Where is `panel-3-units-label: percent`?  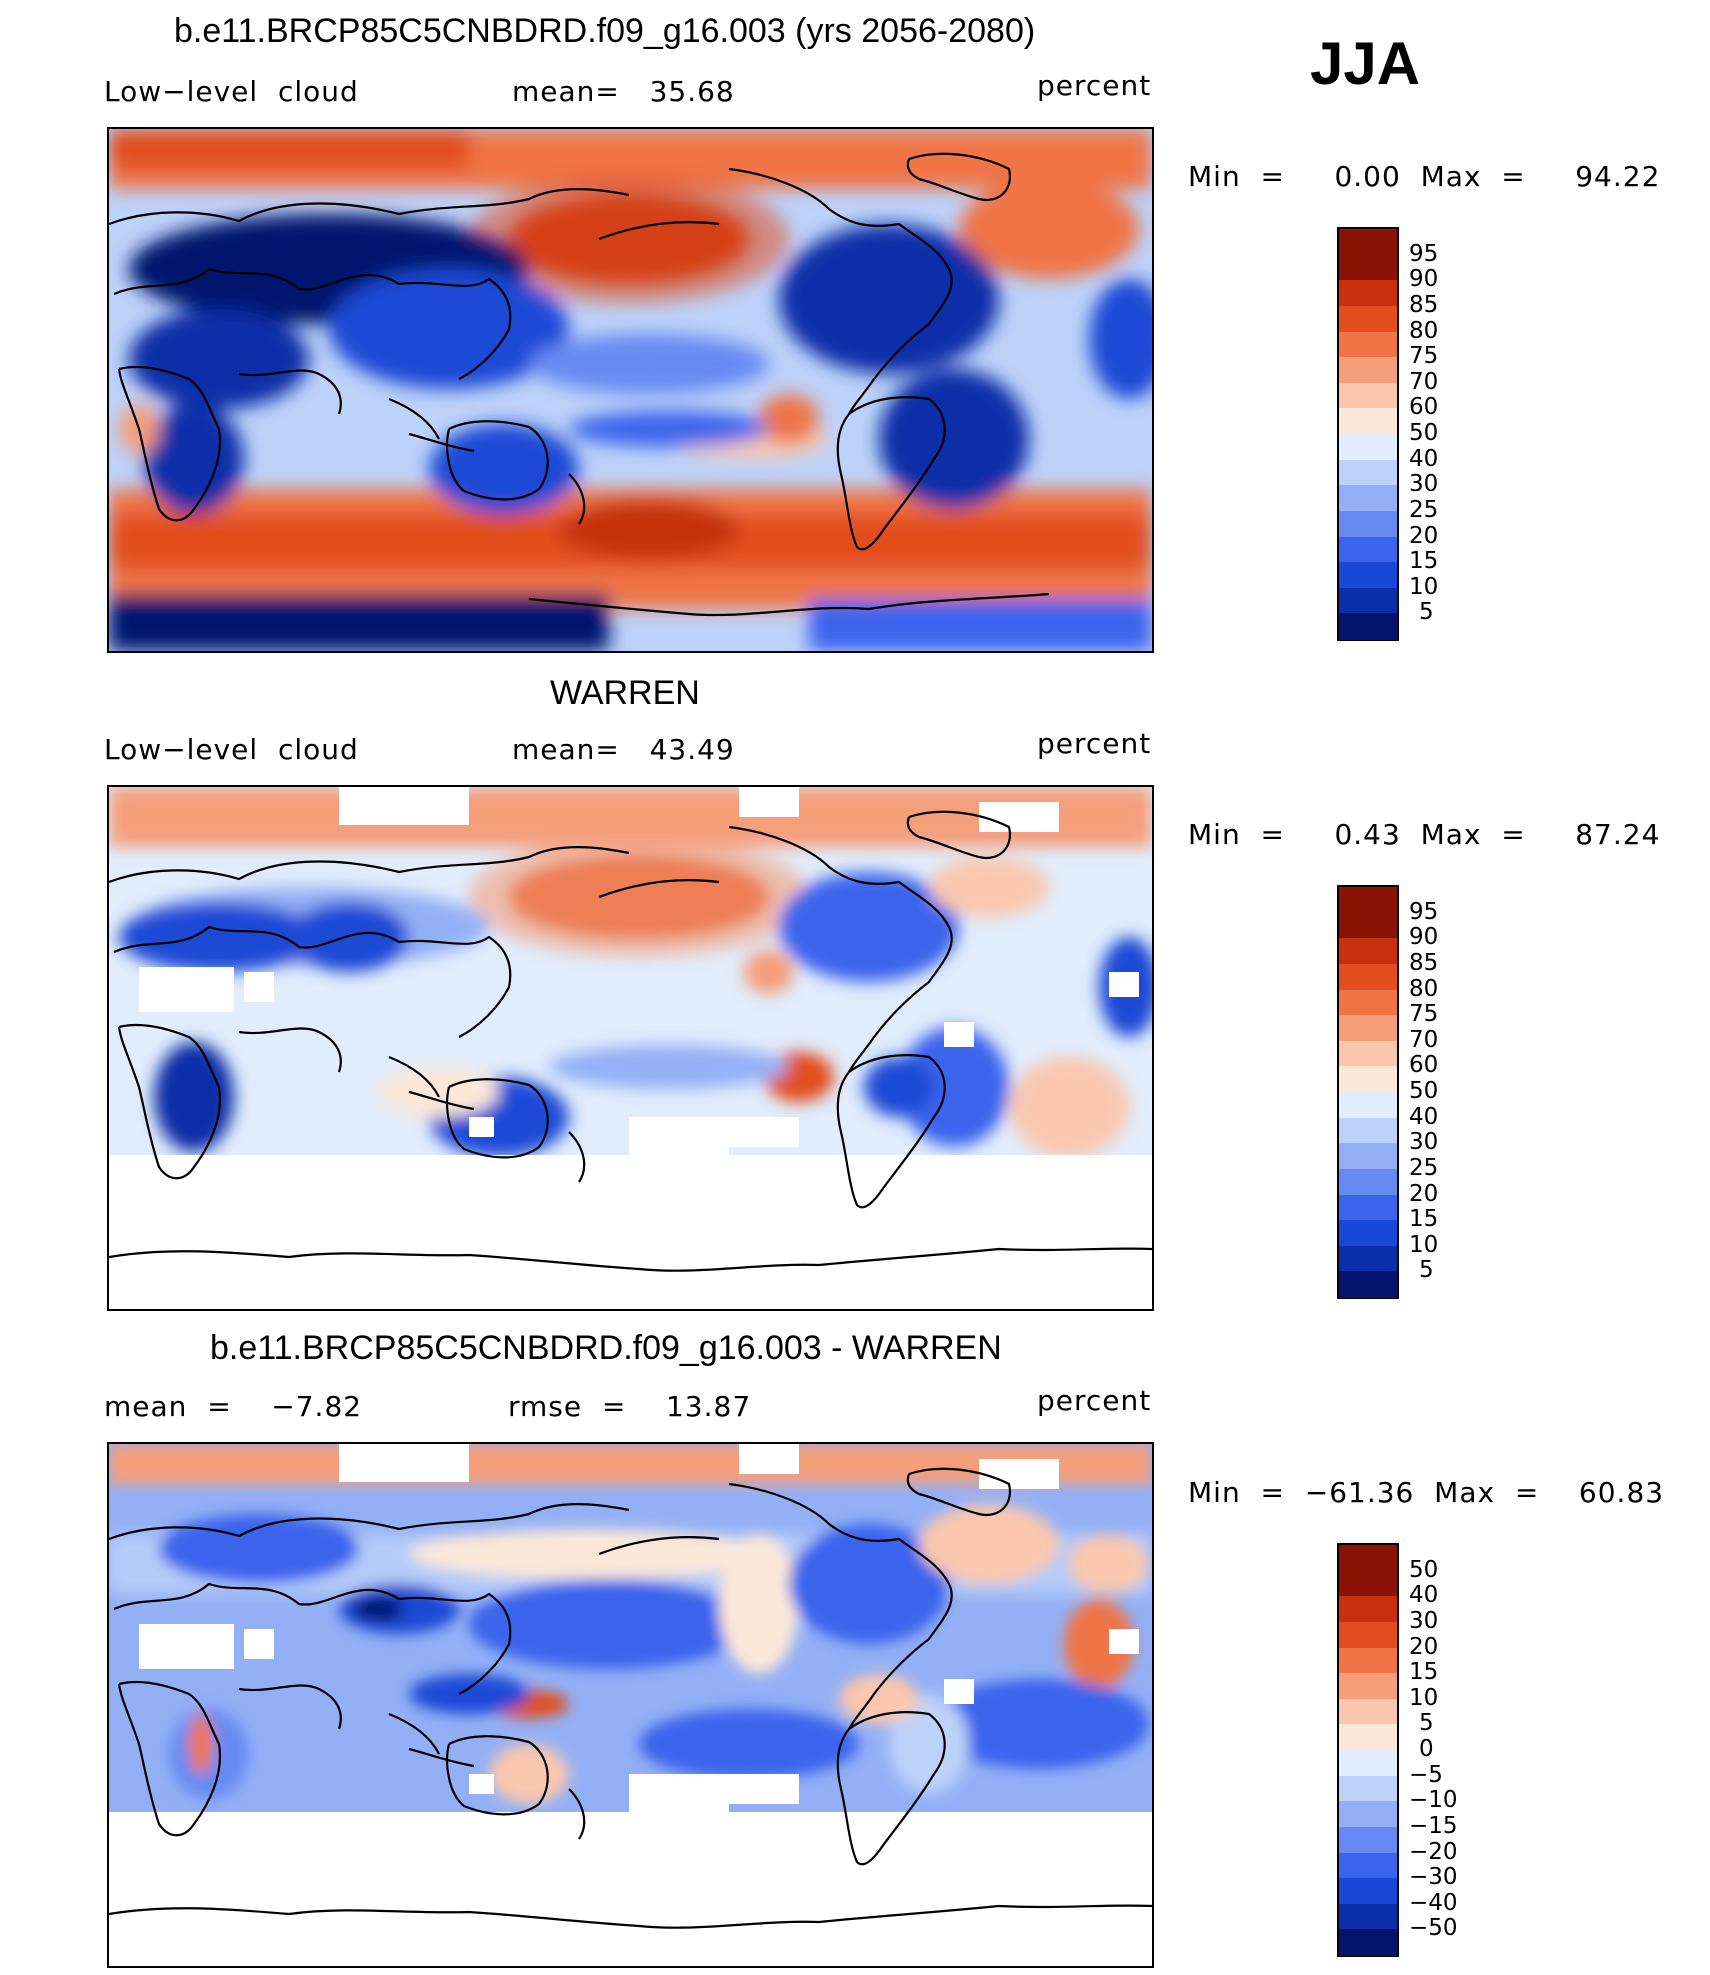
panel-3-units-label: percent is located at coordinates (1094, 1400).